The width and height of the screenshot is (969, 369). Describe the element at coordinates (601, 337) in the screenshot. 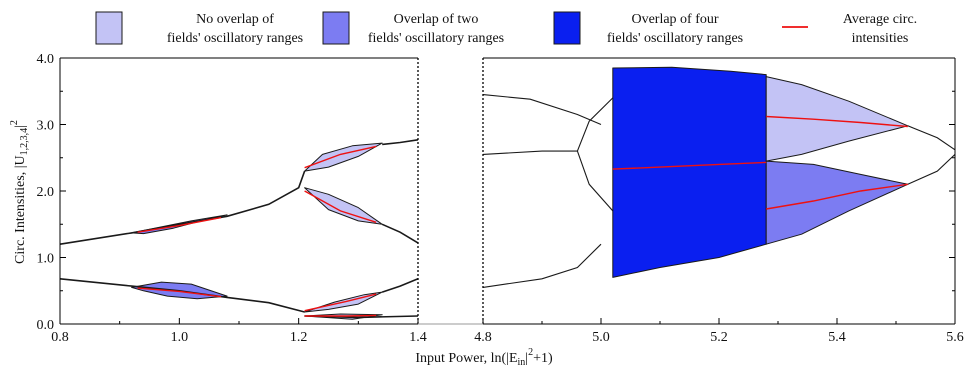

I see `x-tick-label: 5.0` at that location.